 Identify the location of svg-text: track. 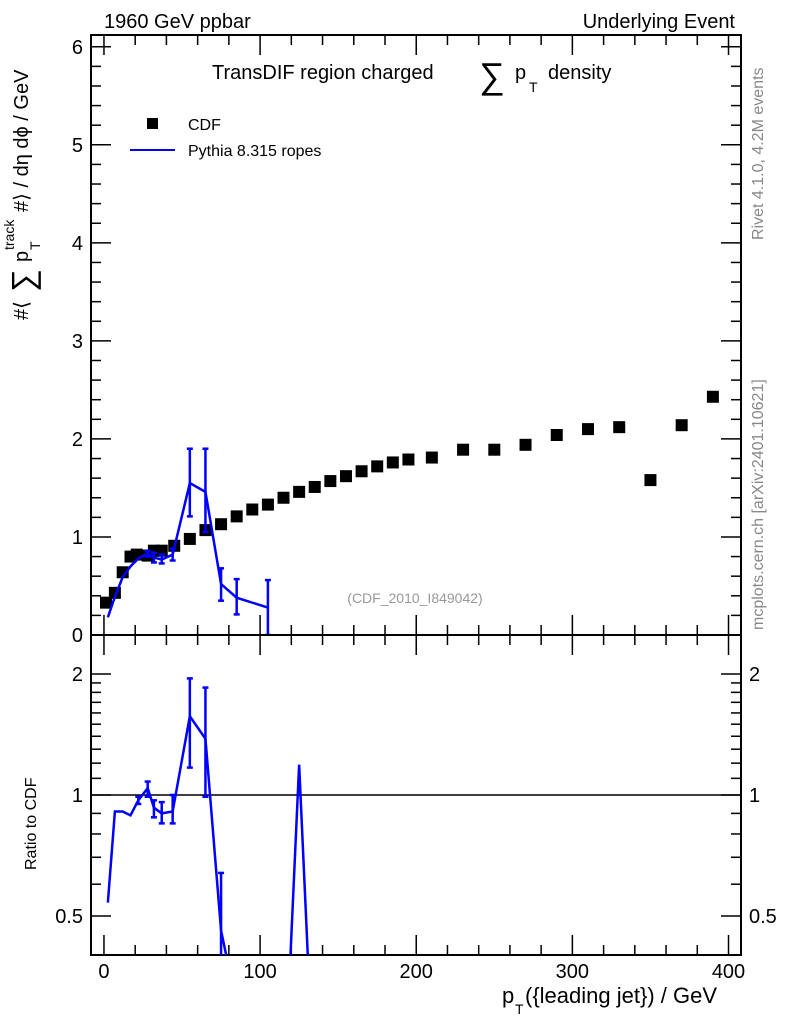
(9, 234).